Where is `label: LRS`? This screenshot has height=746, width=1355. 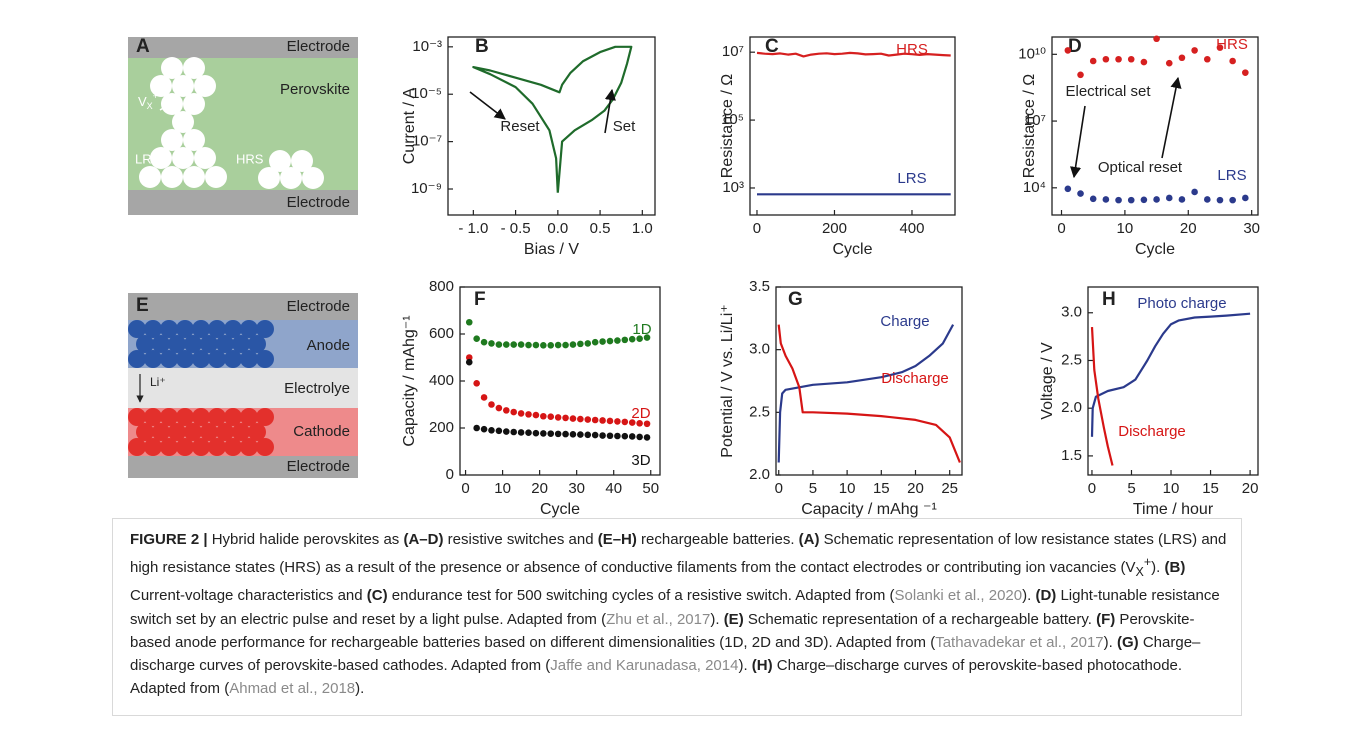 label: LRS is located at coordinates (148, 158).